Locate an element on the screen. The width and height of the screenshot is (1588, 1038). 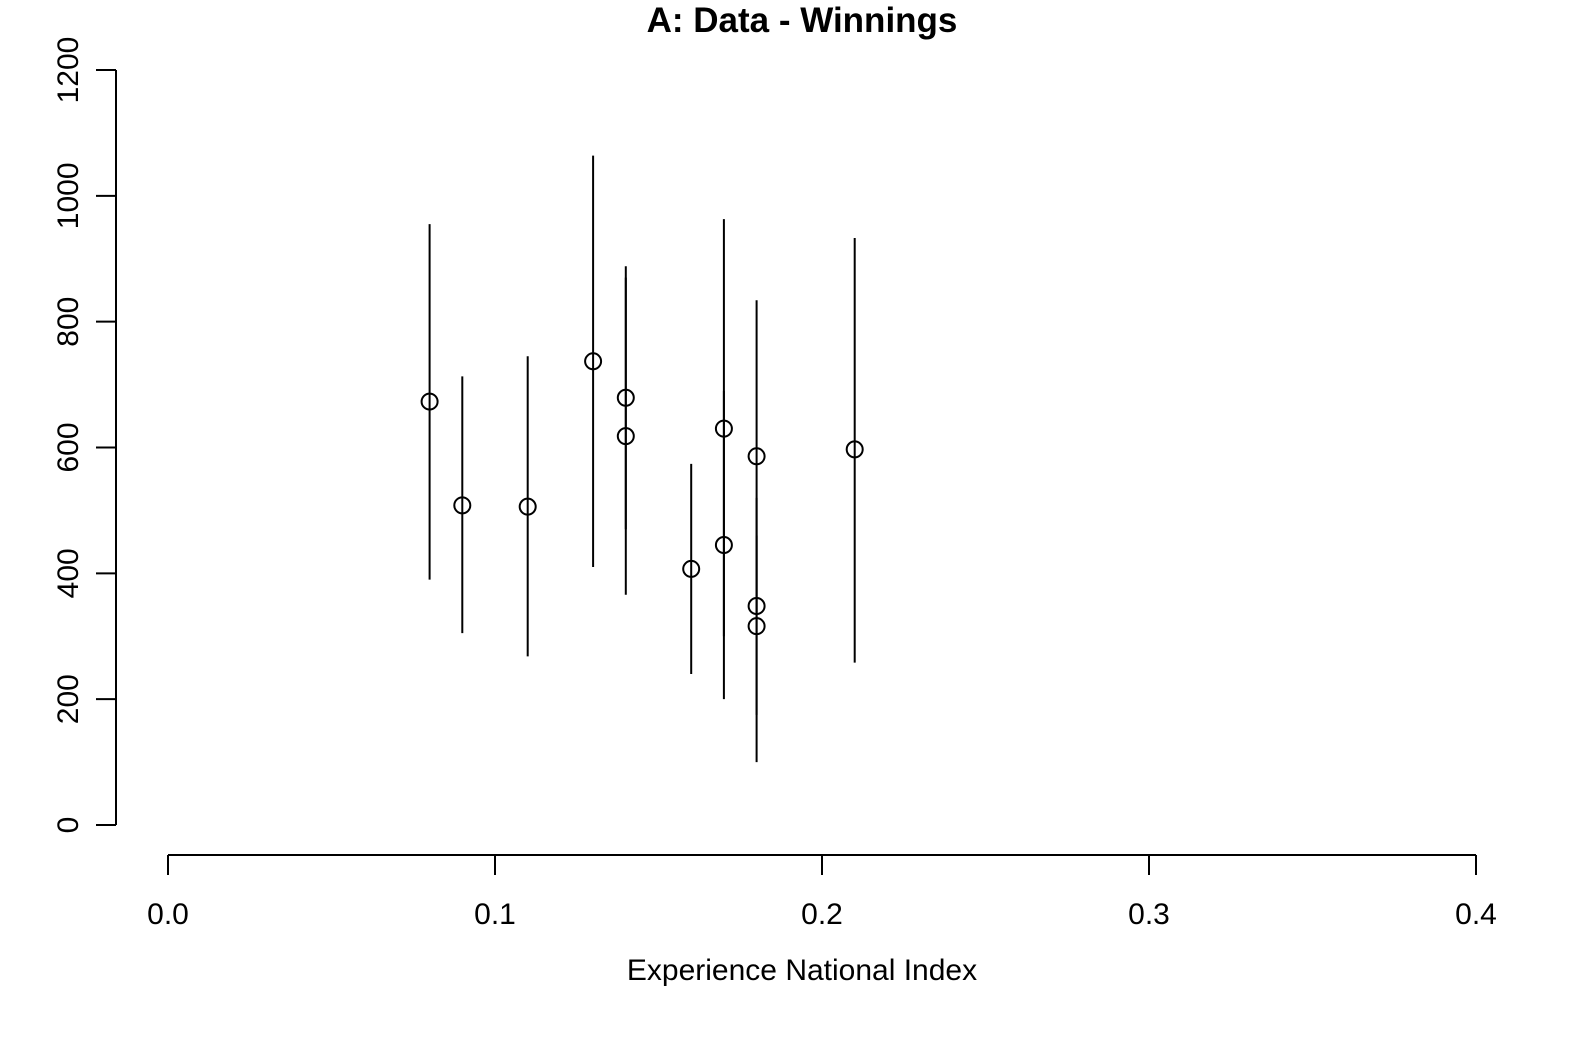
x-tick-label: 0.0 is located at coordinates (168, 914).